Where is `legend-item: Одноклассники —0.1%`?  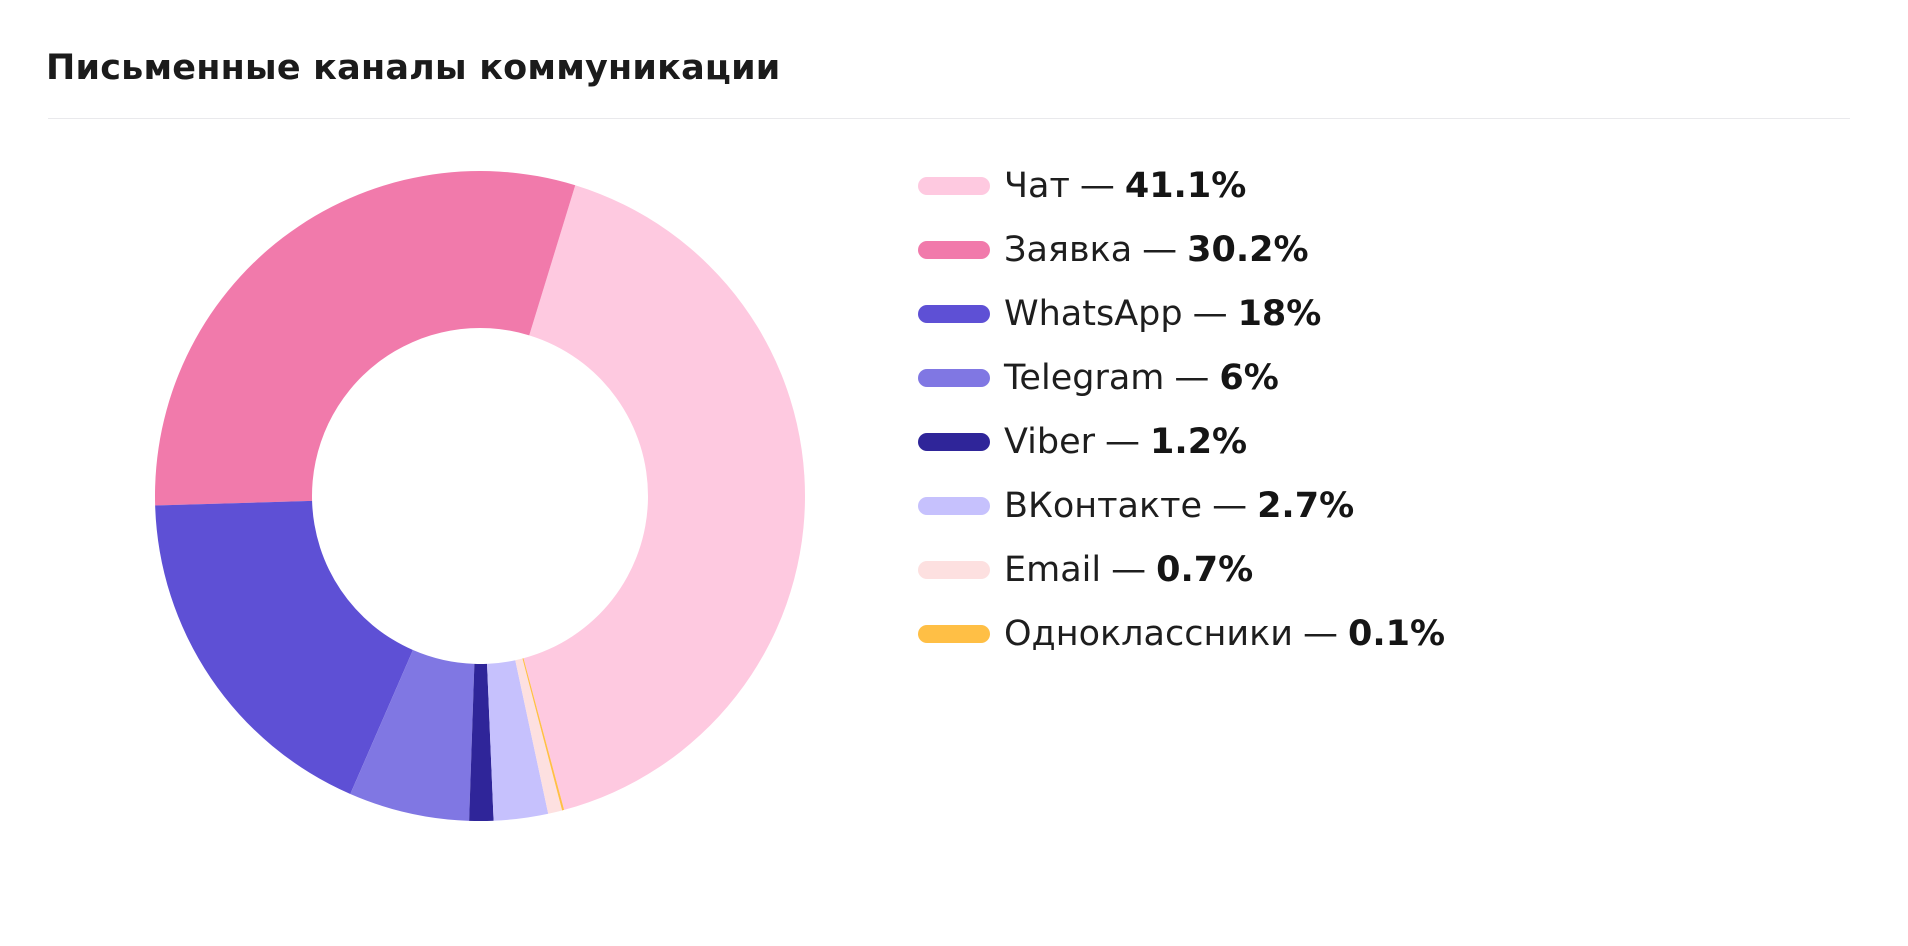 legend-item: Одноклассники —0.1% is located at coordinates (1181, 634).